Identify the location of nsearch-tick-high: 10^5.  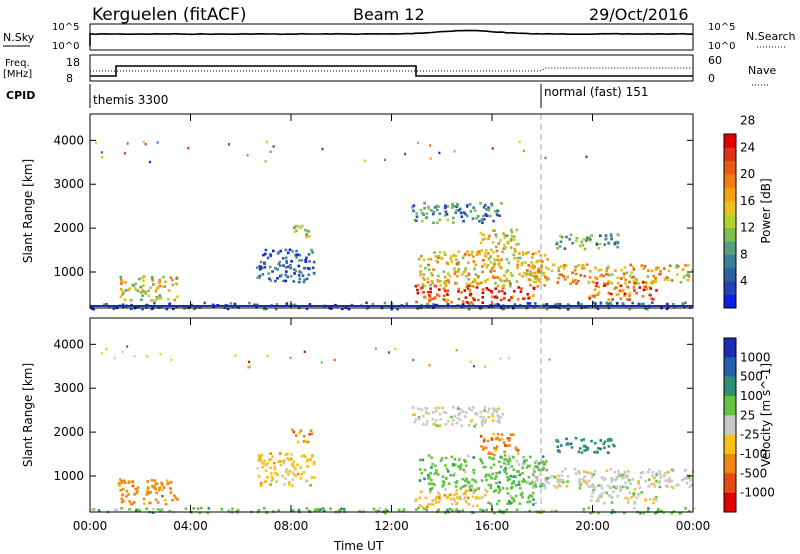
(721, 27).